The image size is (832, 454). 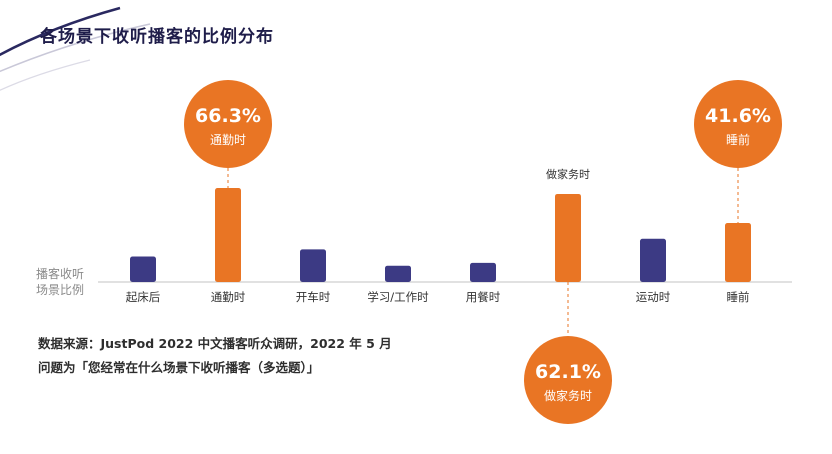 I want to click on callout-category-1: 通勤时, so click(x=228, y=140).